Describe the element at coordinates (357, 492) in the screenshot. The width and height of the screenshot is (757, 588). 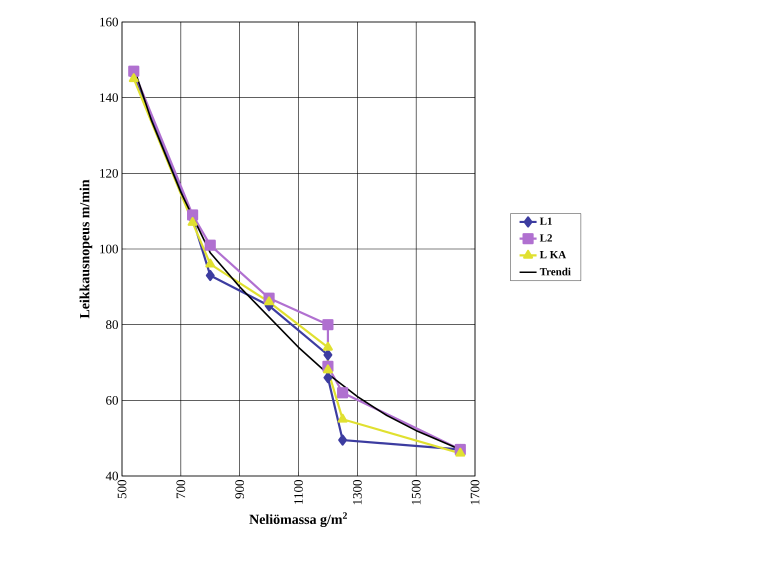
I see `x-tick-label: 1300` at that location.